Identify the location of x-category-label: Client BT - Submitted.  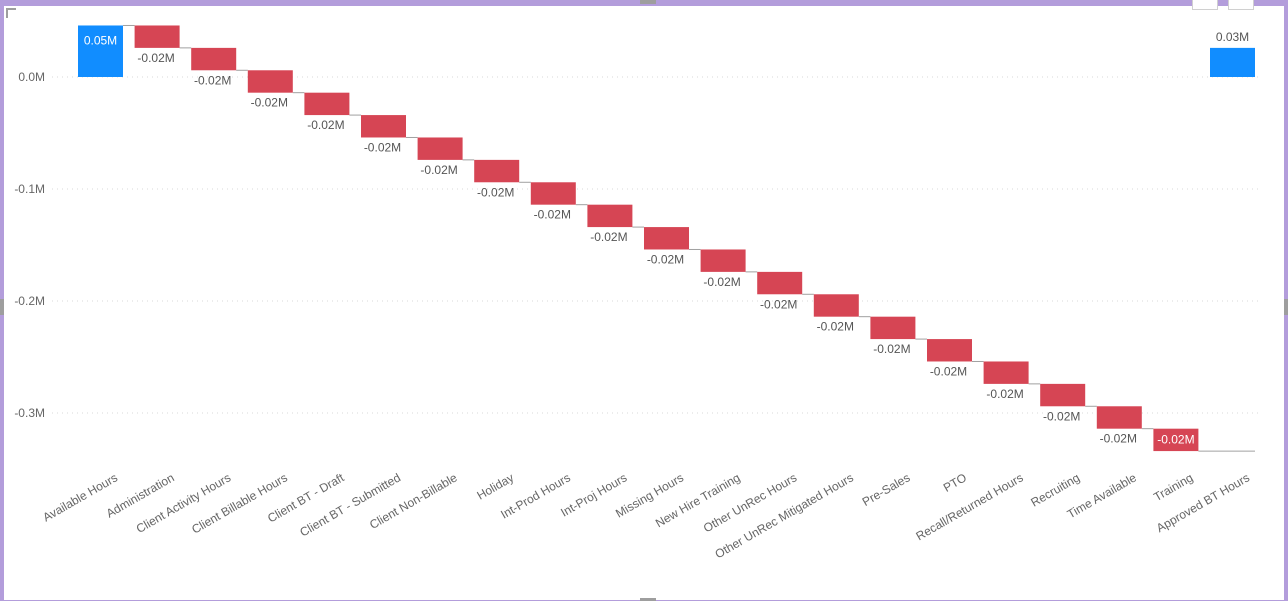
(350, 504).